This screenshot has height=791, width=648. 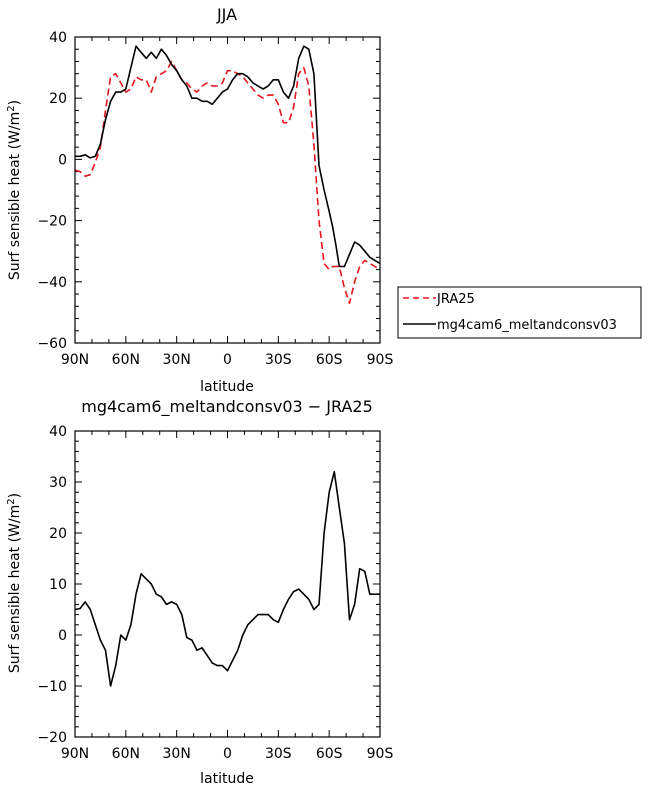 I want to click on bottom-chart-title: mg4cam6_meltandconsv03 − JRA25, so click(x=227, y=407).